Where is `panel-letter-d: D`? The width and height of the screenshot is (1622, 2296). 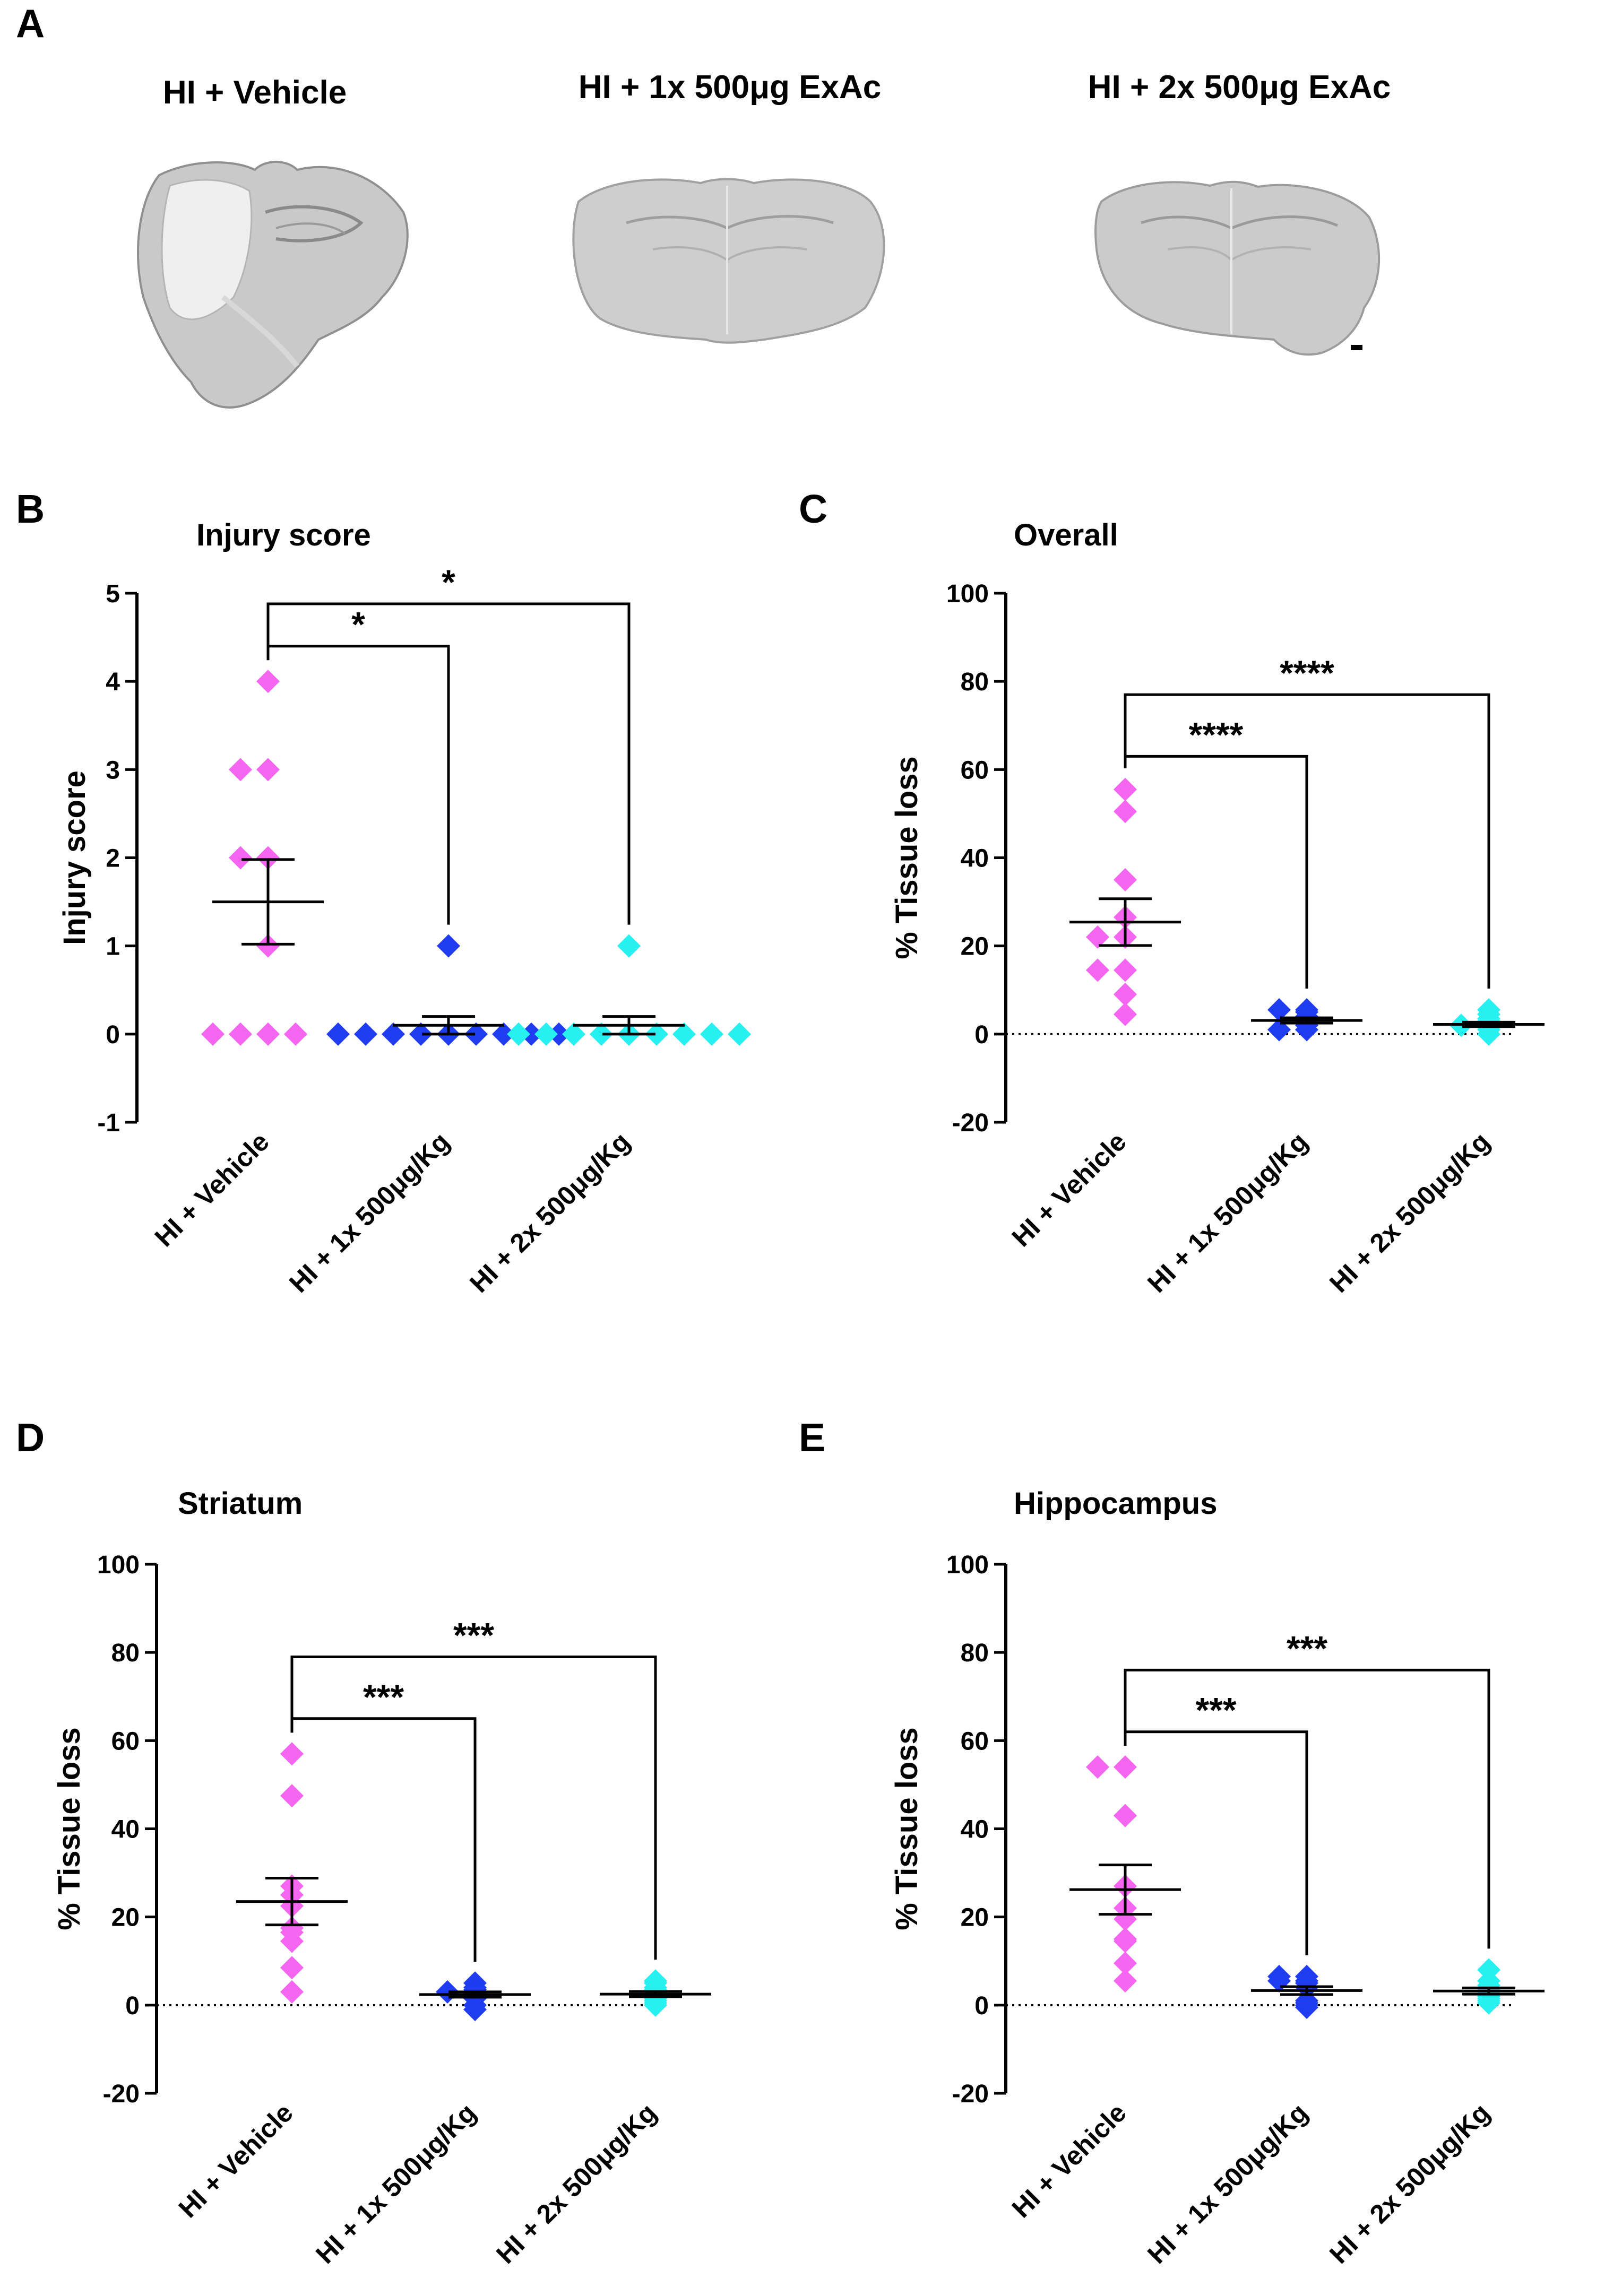
panel-letter-d: D is located at coordinates (30, 1437).